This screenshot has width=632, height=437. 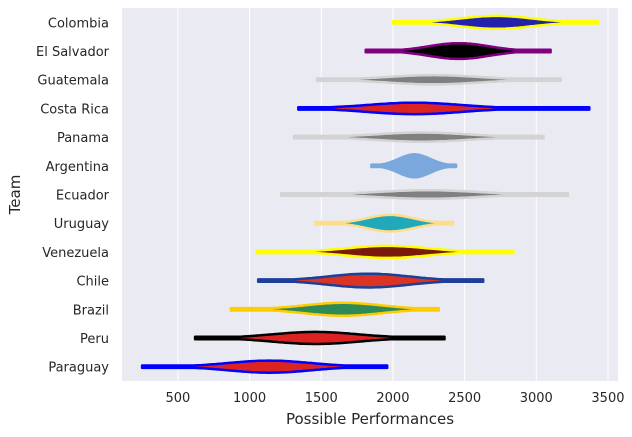 I want to click on violin-el-salvador, so click(x=458, y=51).